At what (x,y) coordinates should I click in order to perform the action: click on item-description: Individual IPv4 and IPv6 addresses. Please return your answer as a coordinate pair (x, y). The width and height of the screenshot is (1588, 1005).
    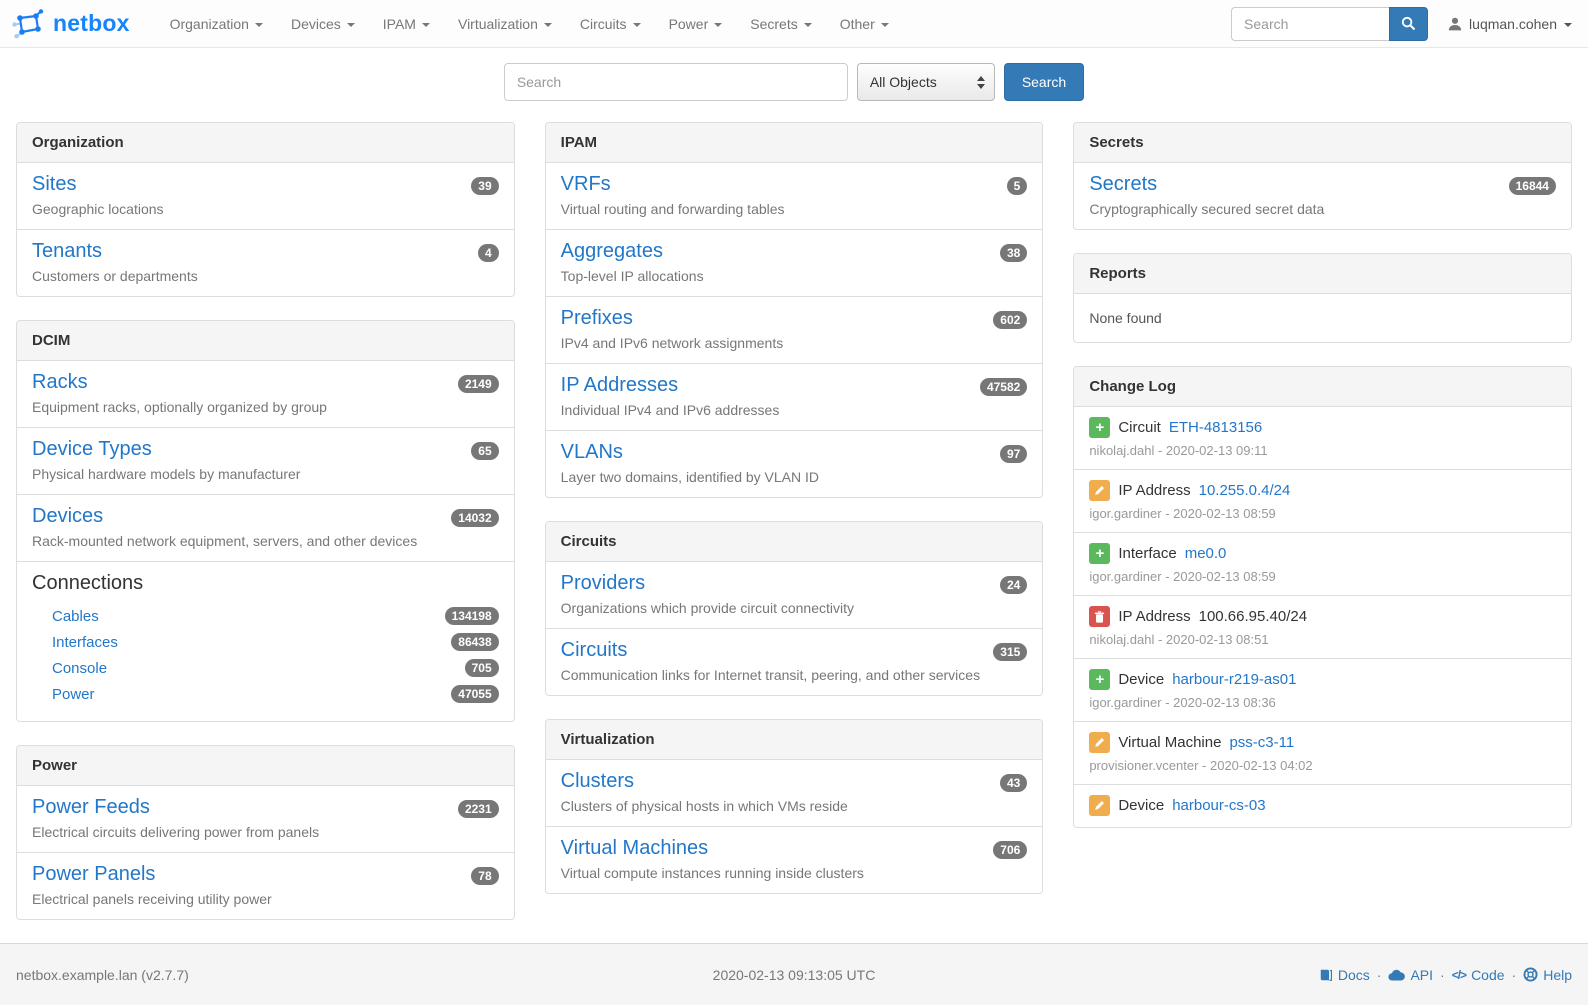
    Looking at the image, I should click on (670, 410).